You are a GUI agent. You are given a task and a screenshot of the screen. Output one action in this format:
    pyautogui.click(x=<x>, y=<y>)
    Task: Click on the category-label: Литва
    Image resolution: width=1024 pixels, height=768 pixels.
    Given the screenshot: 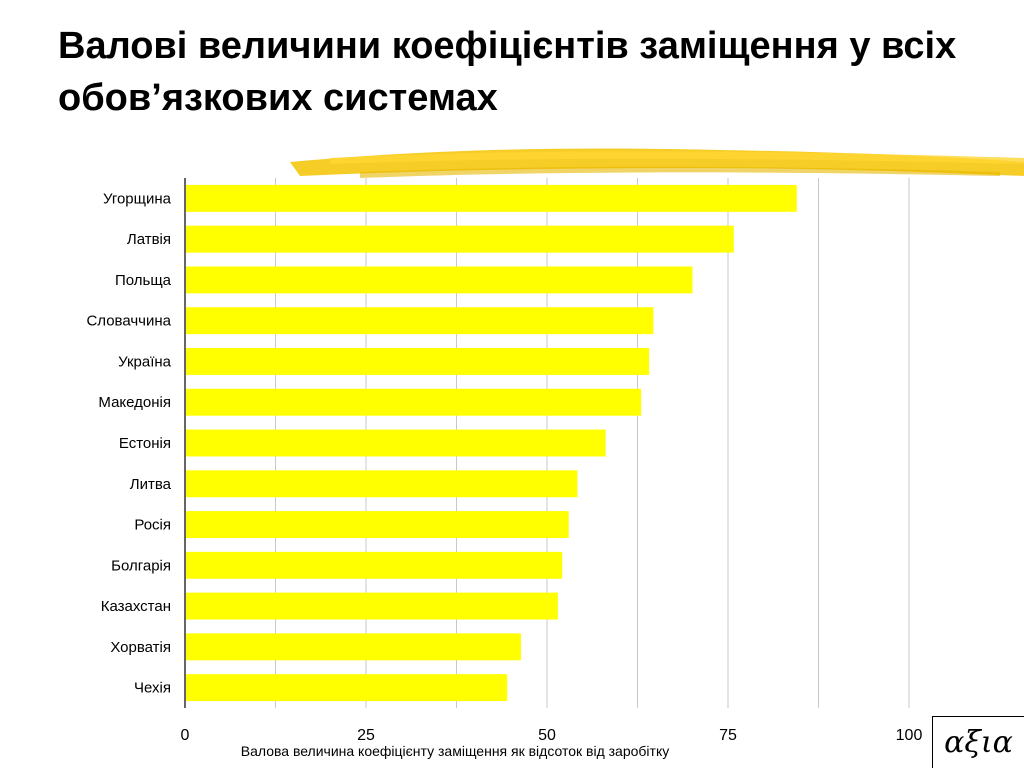 What is the action you would take?
    pyautogui.click(x=151, y=484)
    